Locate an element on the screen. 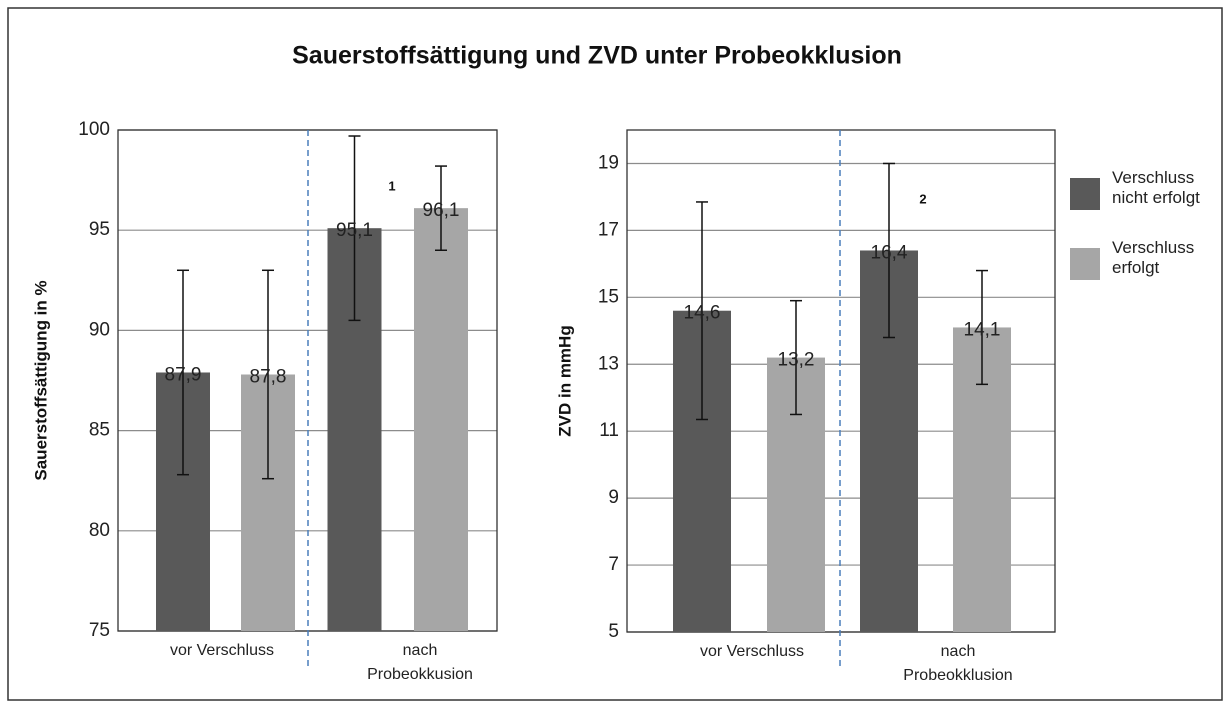 This screenshot has width=1230, height=709. value-label: 14,1 is located at coordinates (982, 329).